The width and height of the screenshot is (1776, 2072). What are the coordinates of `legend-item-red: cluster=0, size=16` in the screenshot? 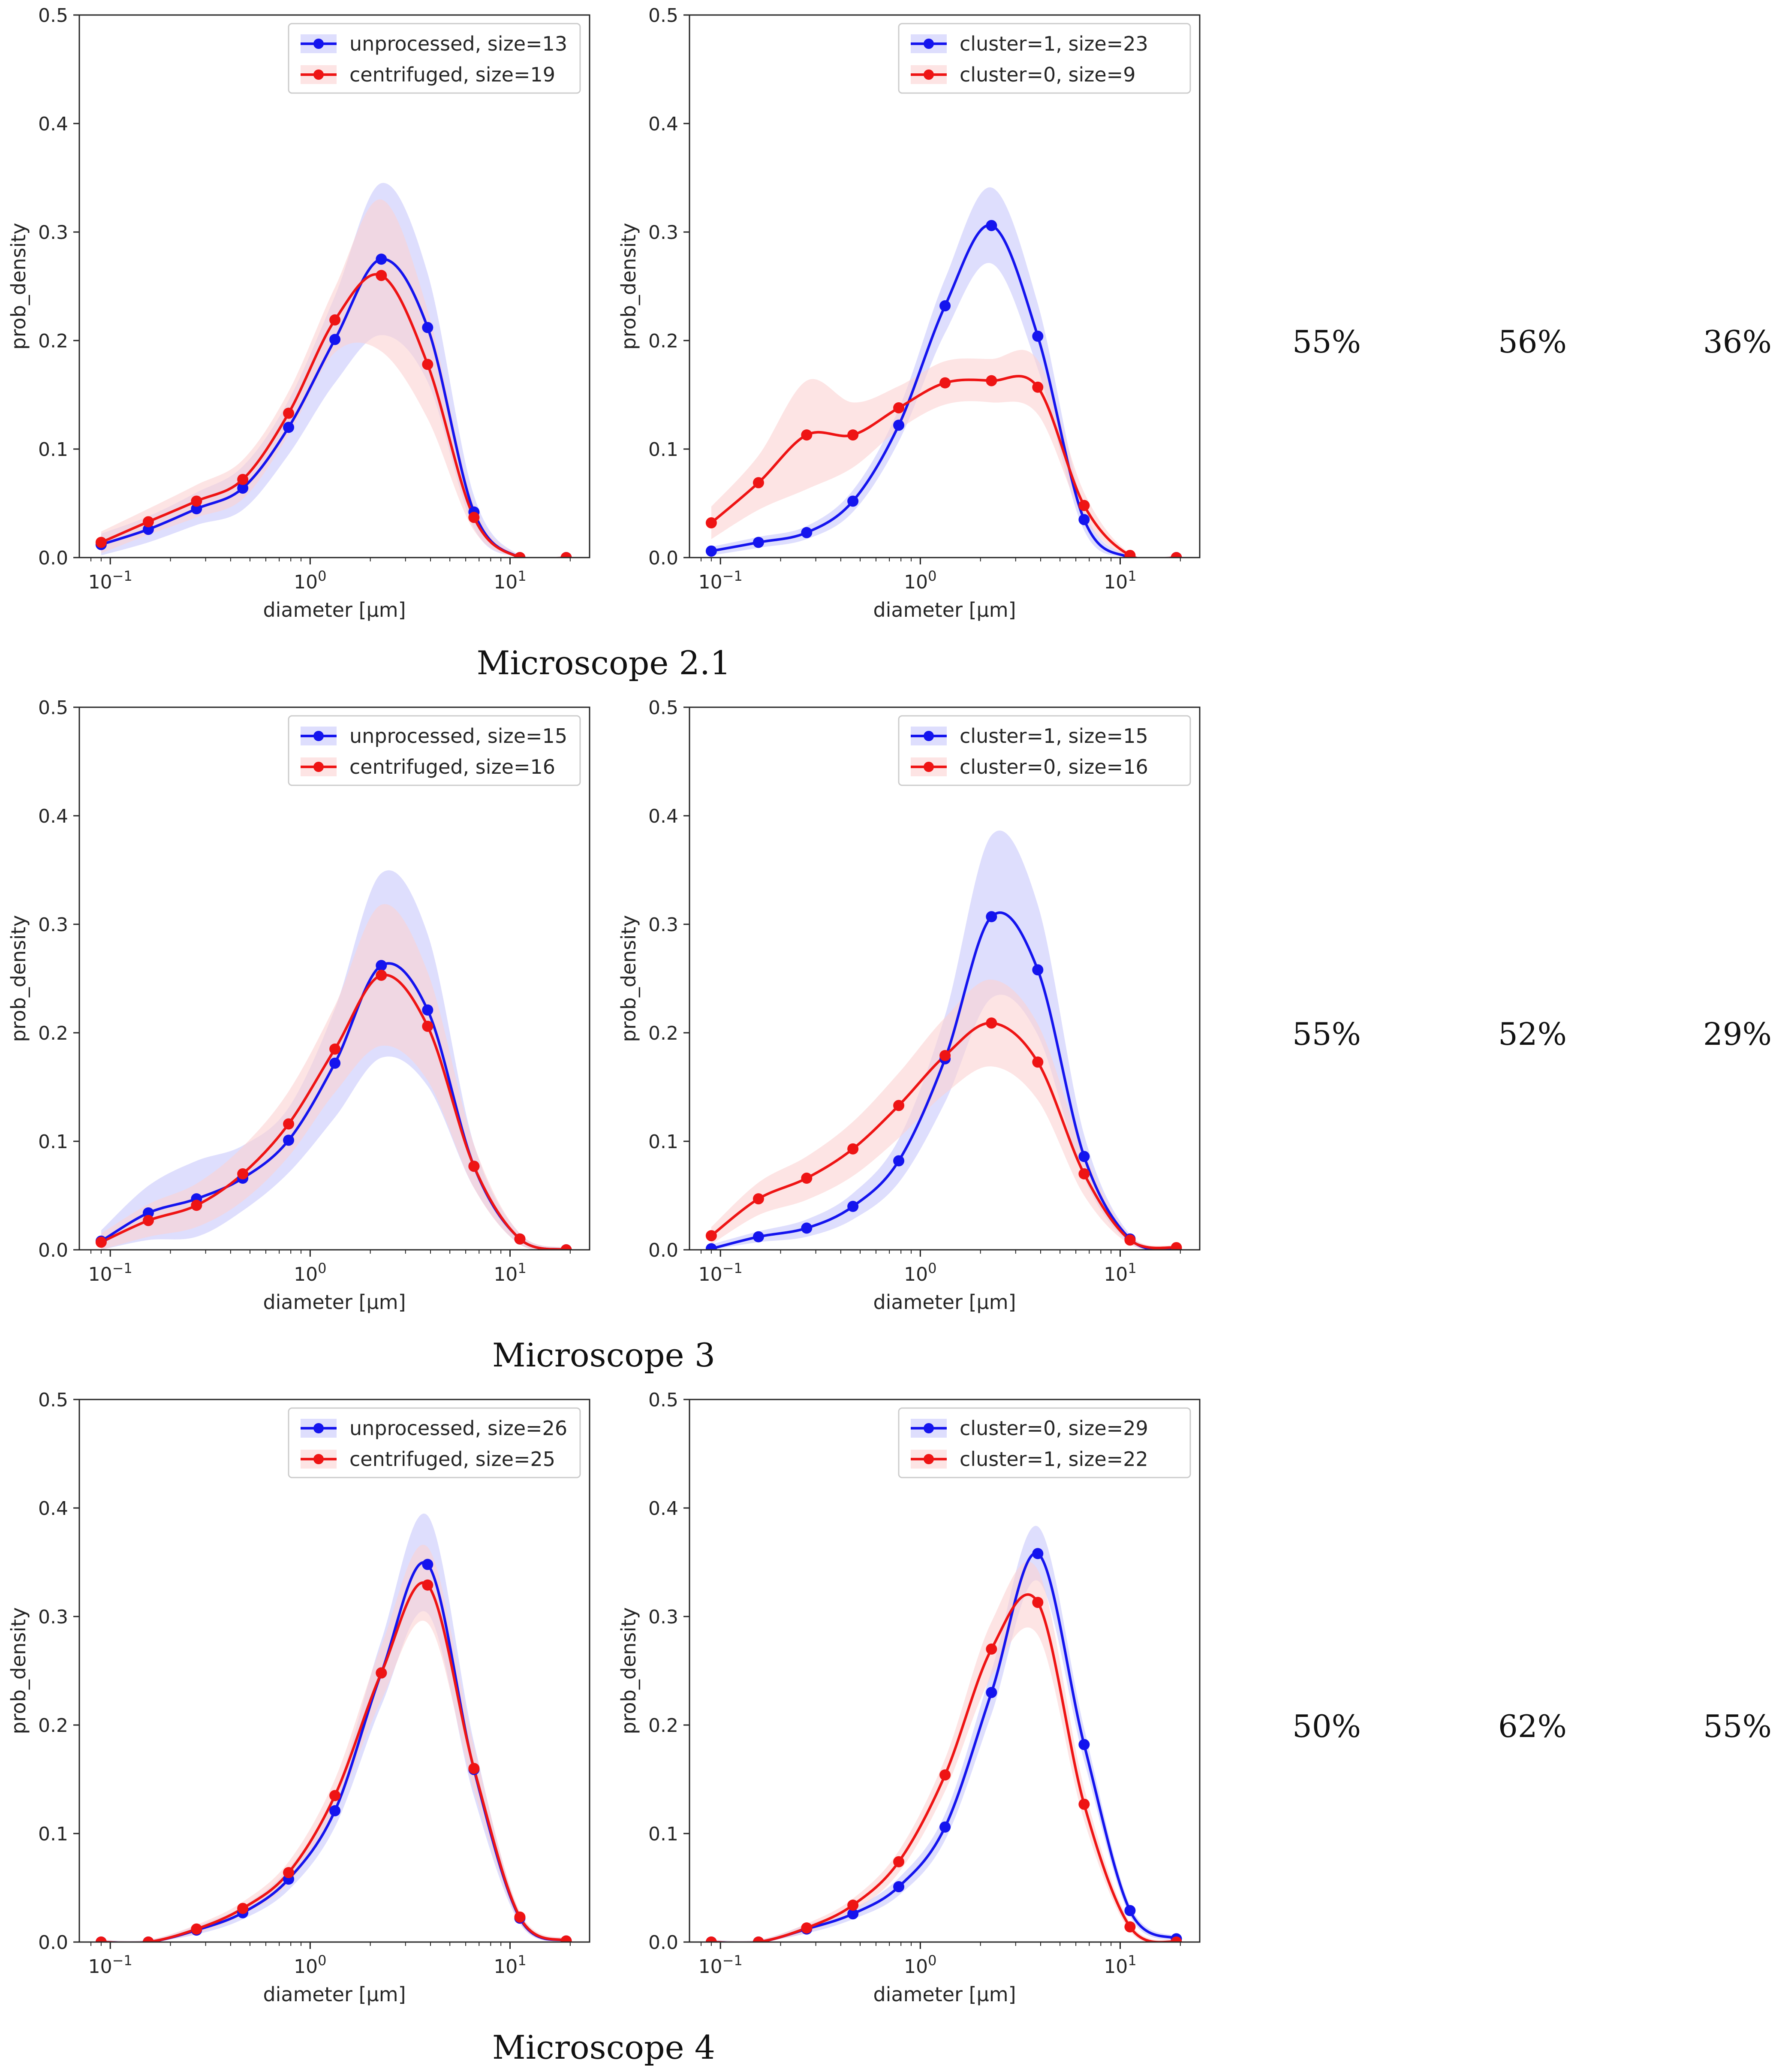 It's located at (1029, 767).